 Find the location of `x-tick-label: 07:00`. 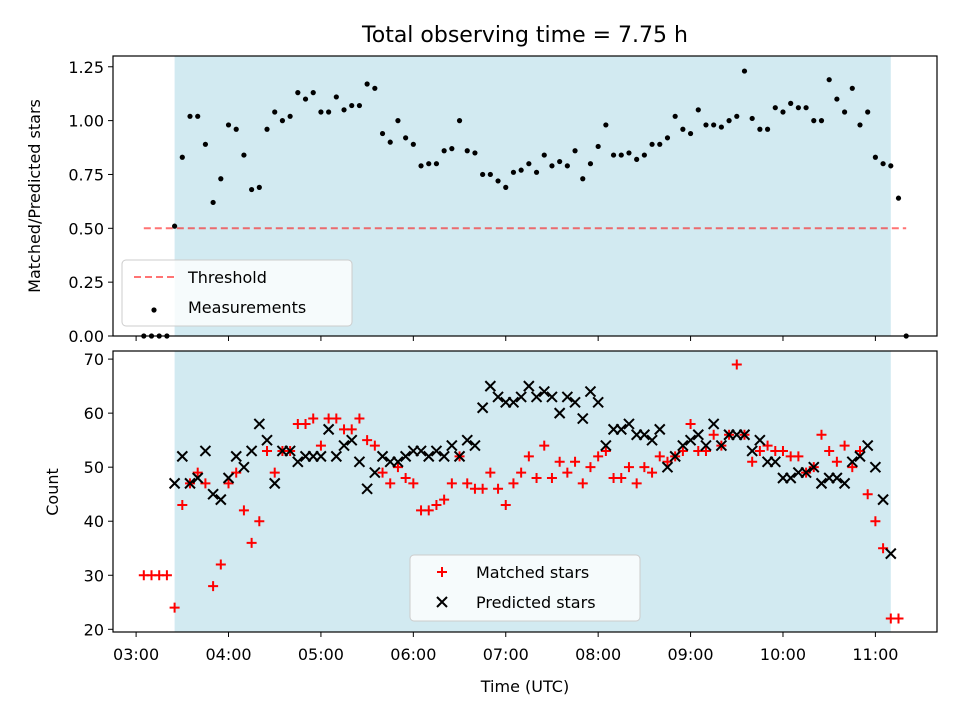

x-tick-label: 07:00 is located at coordinates (506, 654).